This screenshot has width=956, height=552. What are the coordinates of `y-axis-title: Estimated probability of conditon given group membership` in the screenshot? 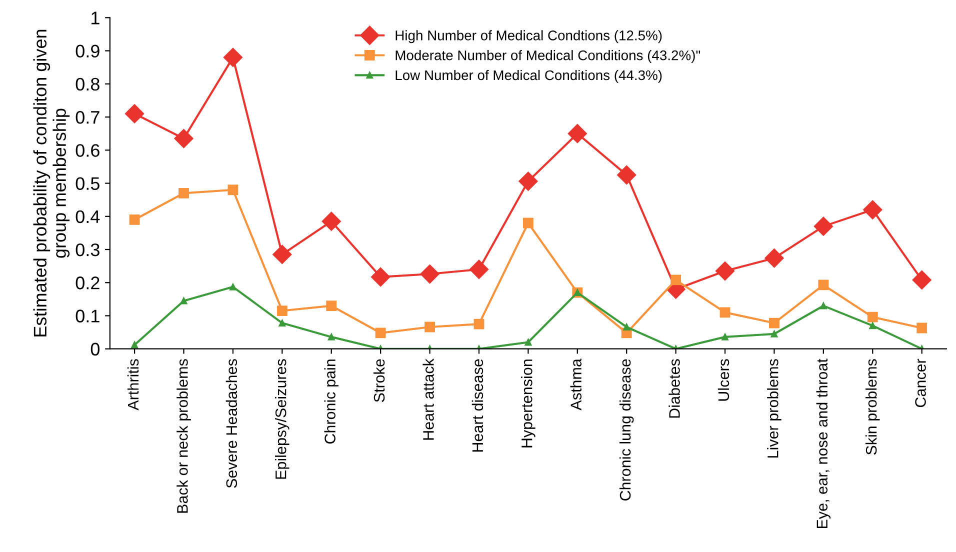 It's located at (51, 183).